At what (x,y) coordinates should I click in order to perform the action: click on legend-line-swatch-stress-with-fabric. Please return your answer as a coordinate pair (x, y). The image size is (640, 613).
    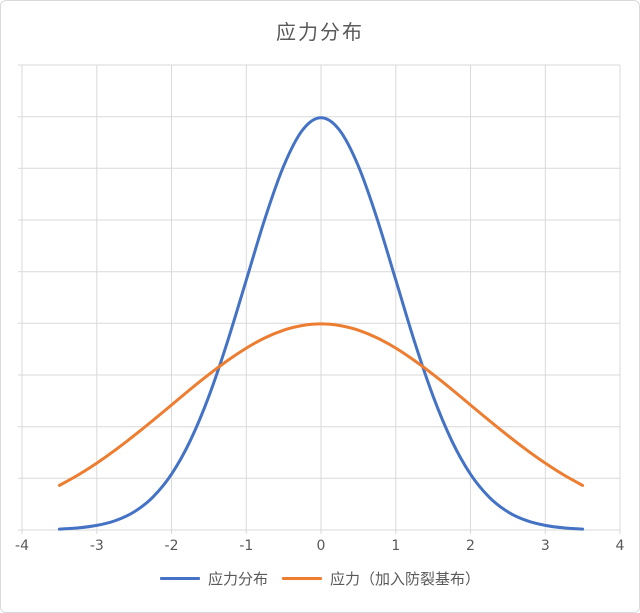
    Looking at the image, I should click on (302, 578).